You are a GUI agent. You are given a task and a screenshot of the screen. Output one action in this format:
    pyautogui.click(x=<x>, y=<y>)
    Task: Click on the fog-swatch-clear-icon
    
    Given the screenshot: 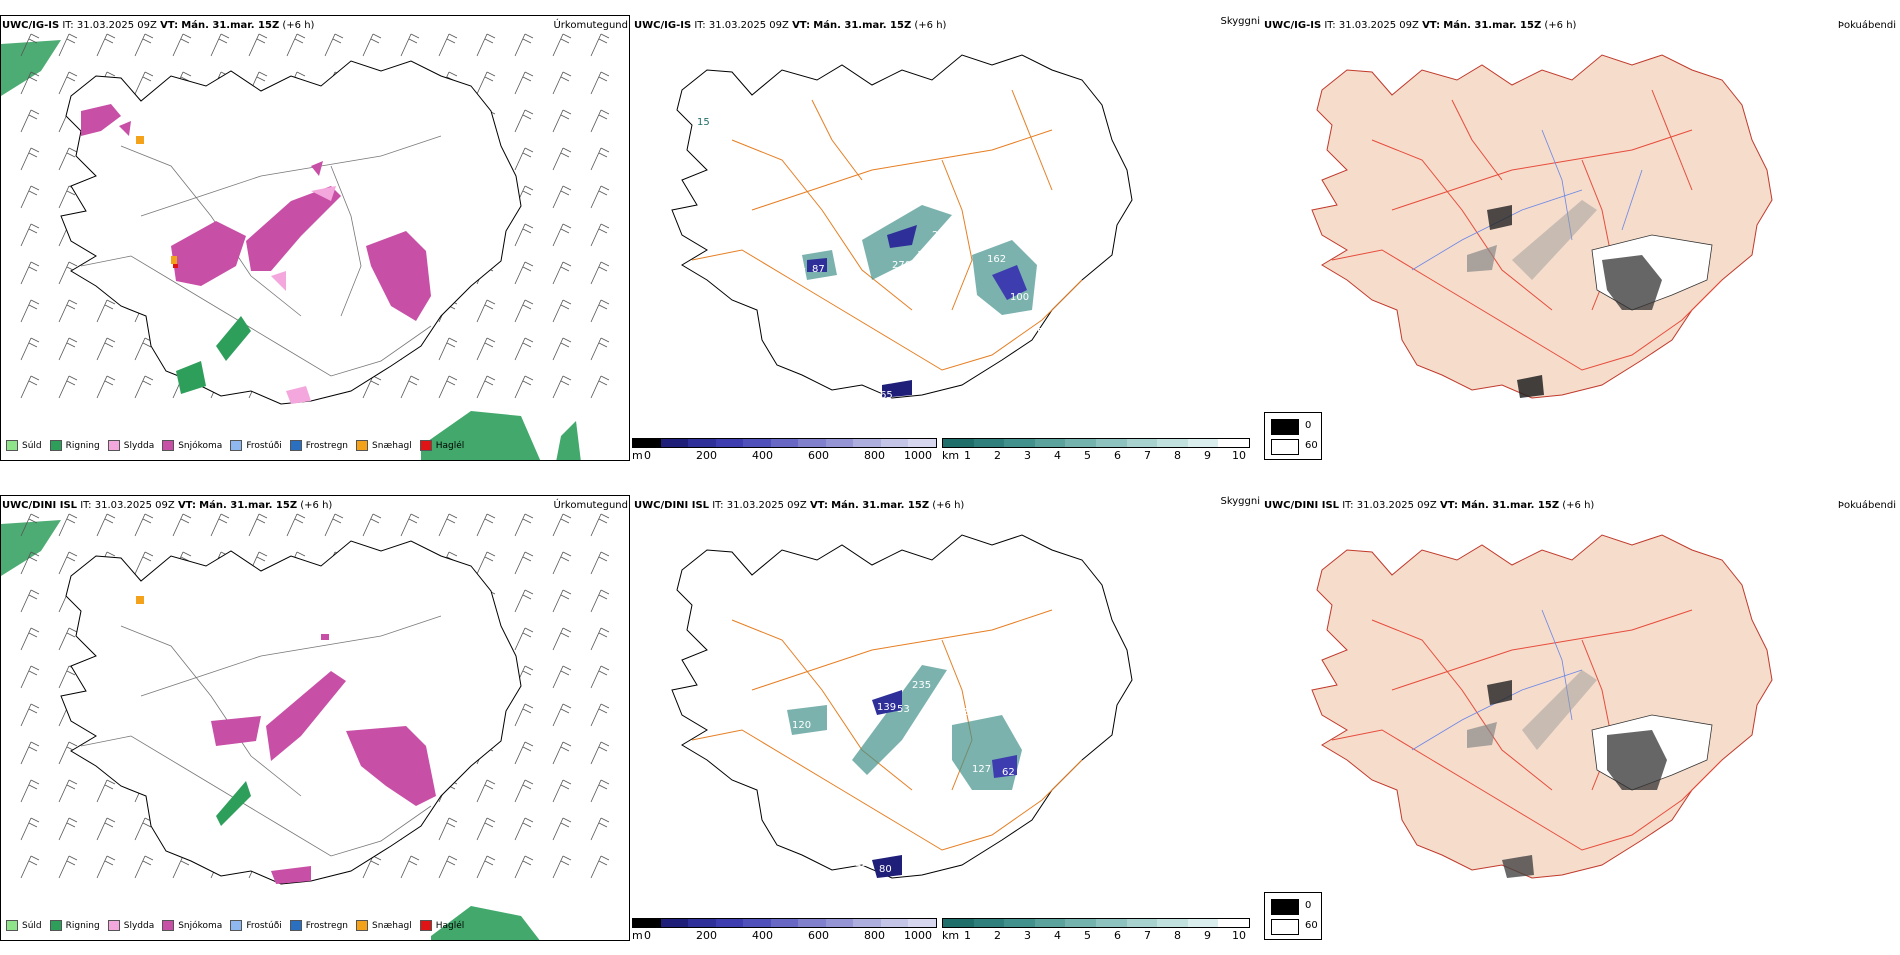 What is the action you would take?
    pyautogui.click(x=1285, y=927)
    